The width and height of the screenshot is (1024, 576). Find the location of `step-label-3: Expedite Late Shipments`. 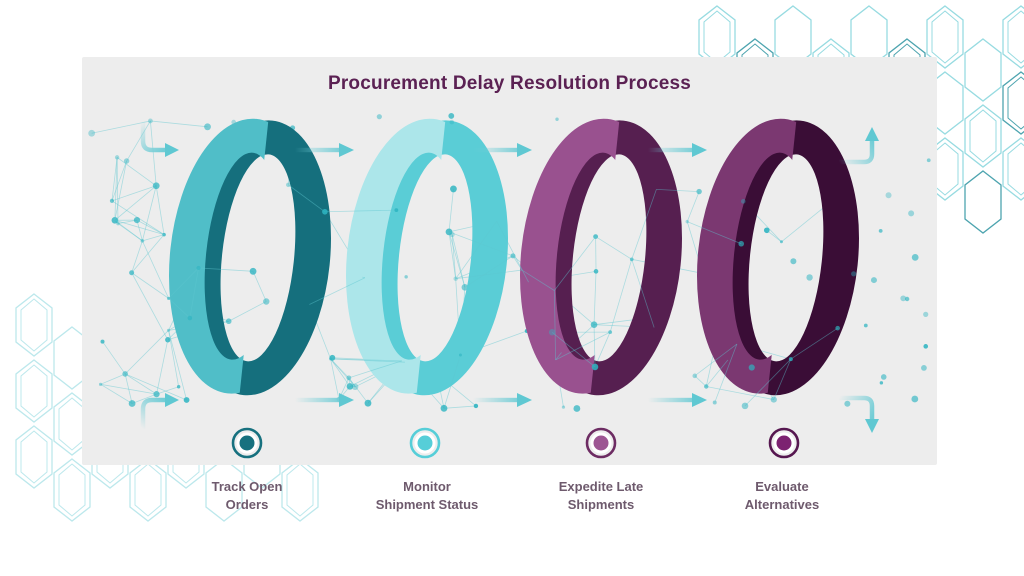

step-label-3: Expedite Late Shipments is located at coordinates (601, 495).